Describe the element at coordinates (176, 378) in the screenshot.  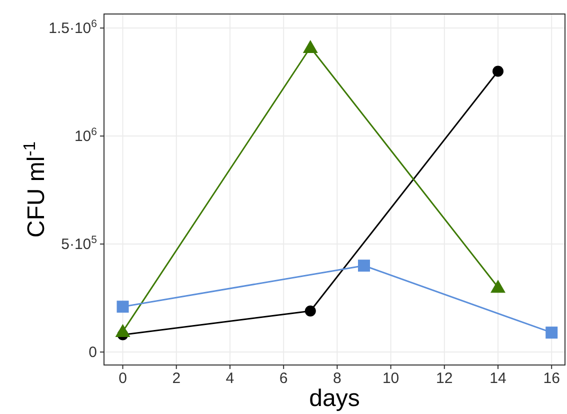
I see `x-tick-label: 2` at that location.